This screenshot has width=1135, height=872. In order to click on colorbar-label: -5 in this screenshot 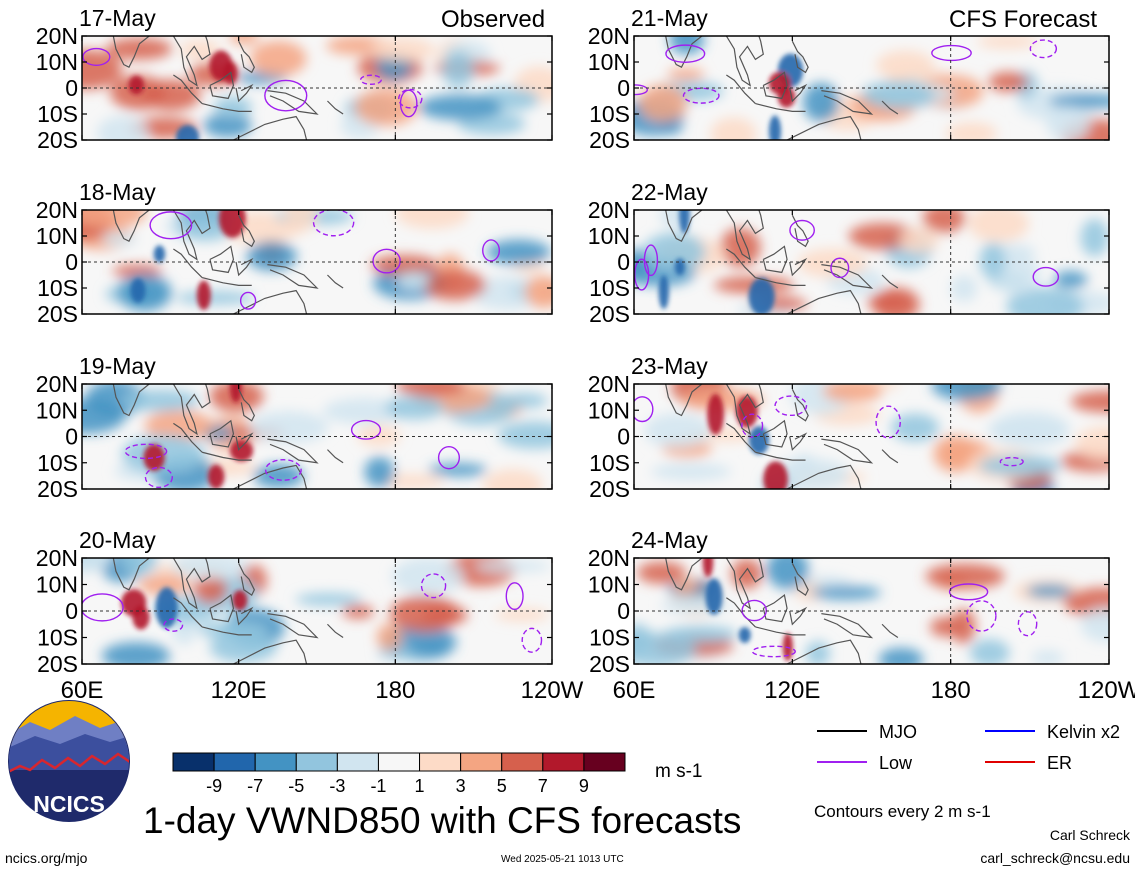, I will do `click(296, 786)`.